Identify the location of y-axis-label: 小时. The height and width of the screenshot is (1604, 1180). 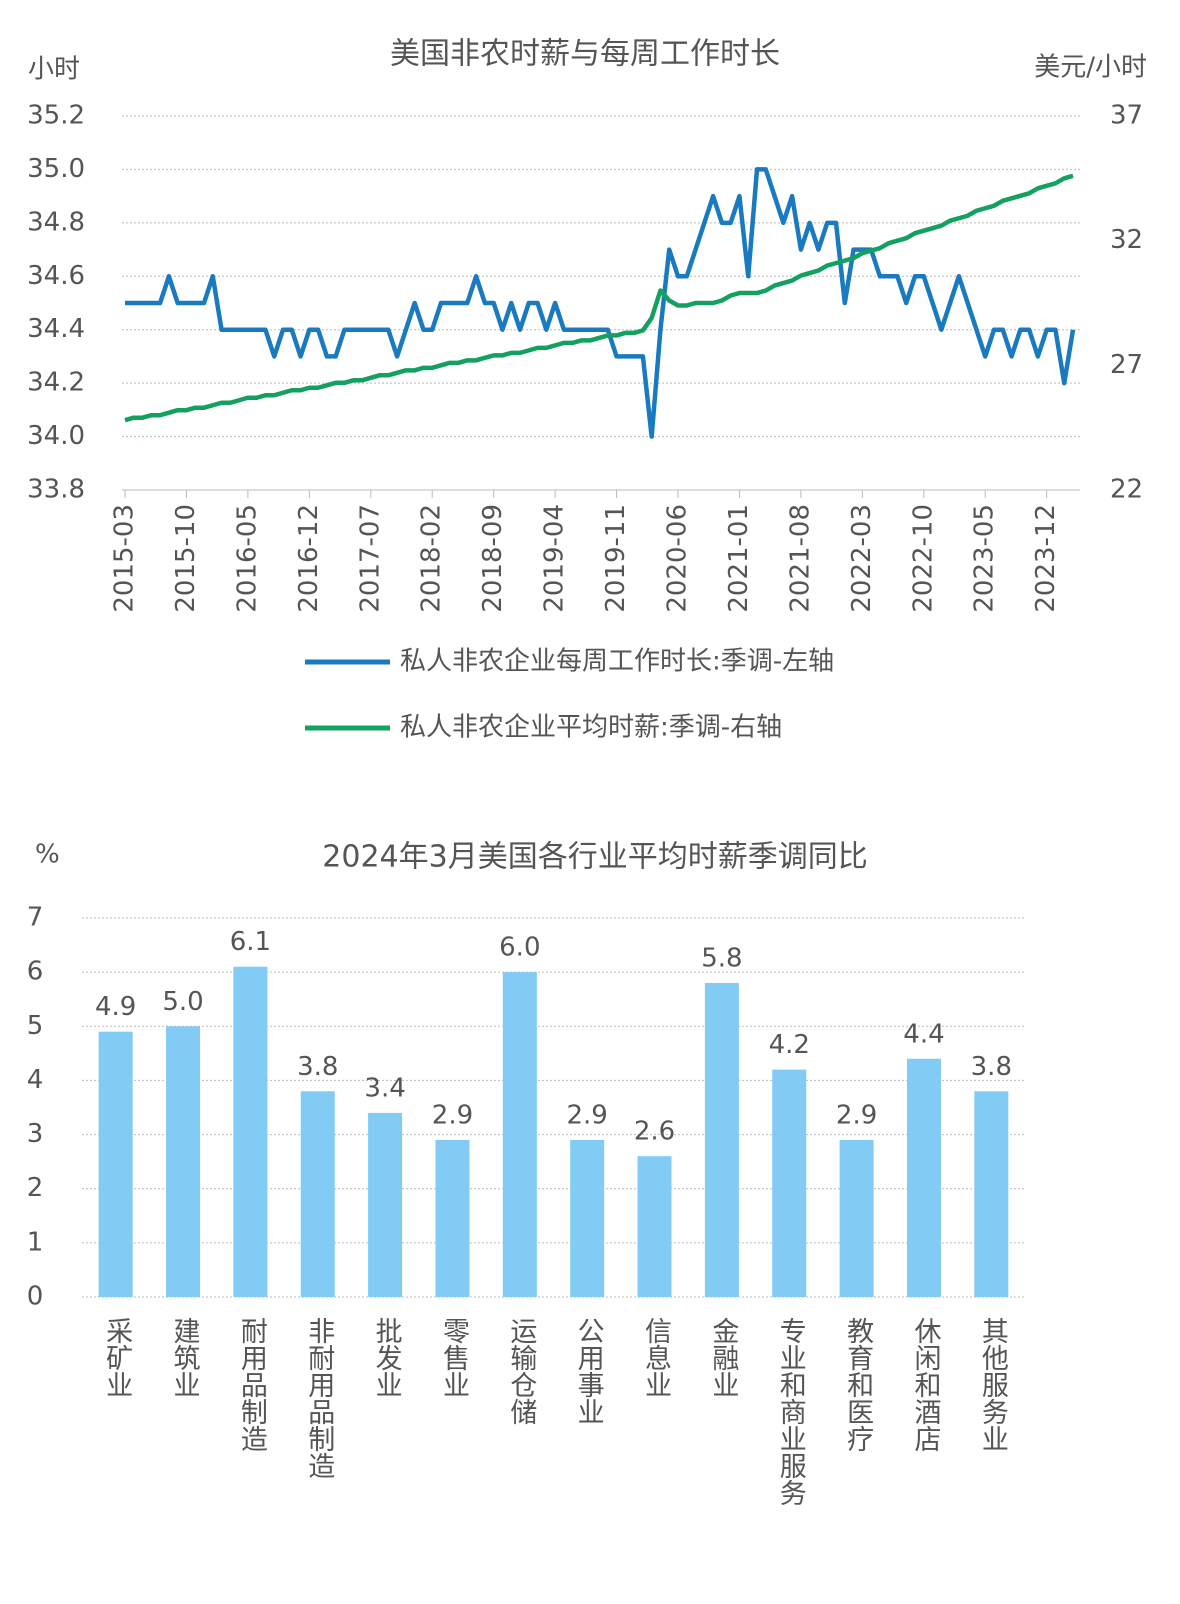
(54, 70).